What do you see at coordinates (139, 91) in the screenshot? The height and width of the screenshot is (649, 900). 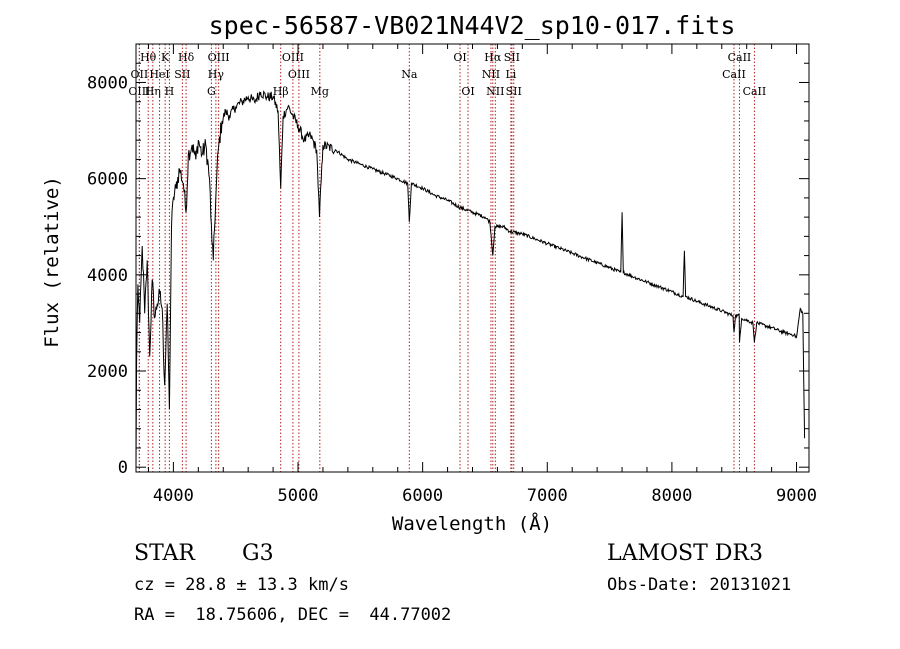 I see `line-label-2: OIII` at bounding box center [139, 91].